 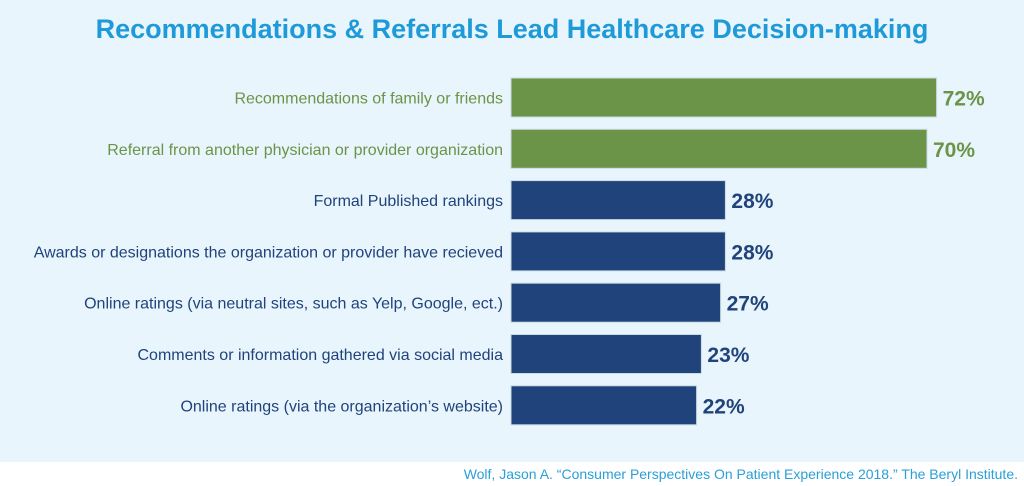 I want to click on value-label: 72%, so click(x=964, y=99).